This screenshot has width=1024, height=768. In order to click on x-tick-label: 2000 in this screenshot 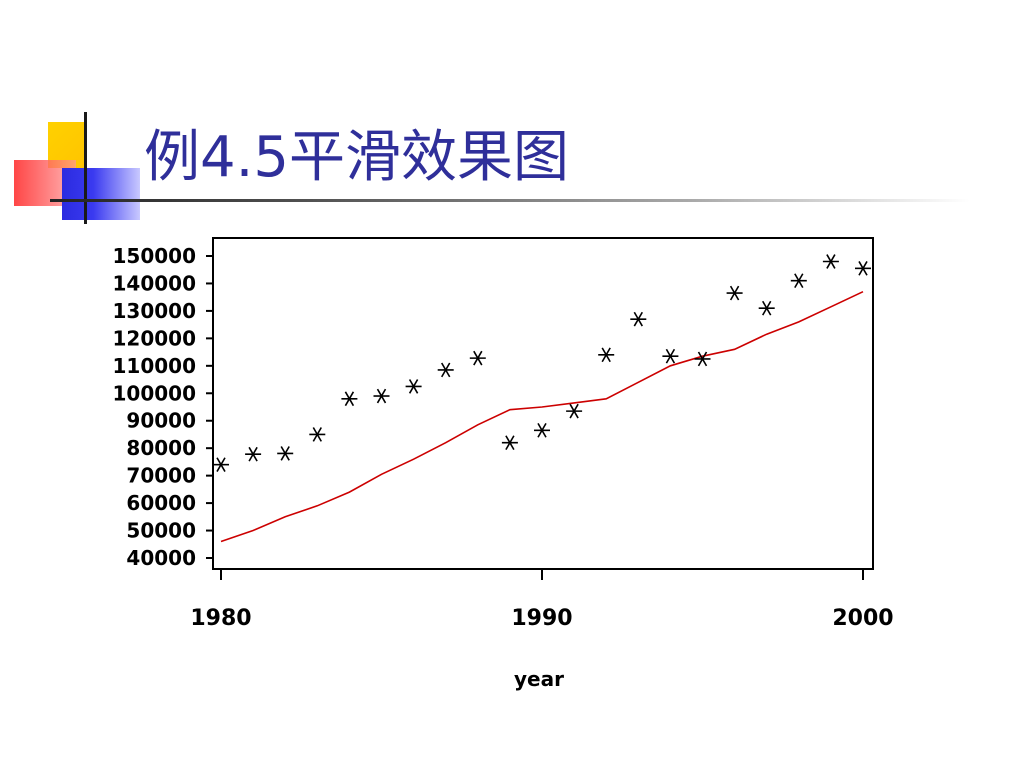, I will do `click(862, 618)`.